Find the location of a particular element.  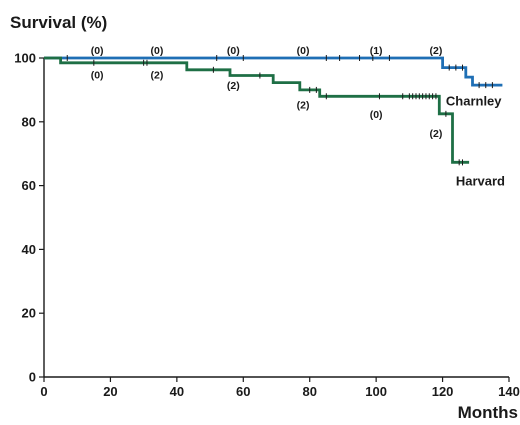

y-tick-label: 20 is located at coordinates (29, 313).